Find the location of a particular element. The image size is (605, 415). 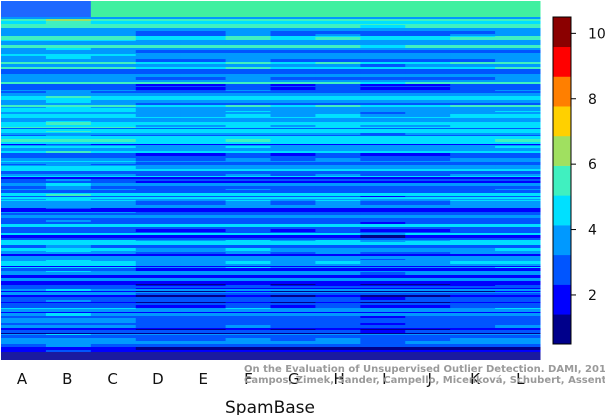

heatmap-column-F is located at coordinates (248, 180).